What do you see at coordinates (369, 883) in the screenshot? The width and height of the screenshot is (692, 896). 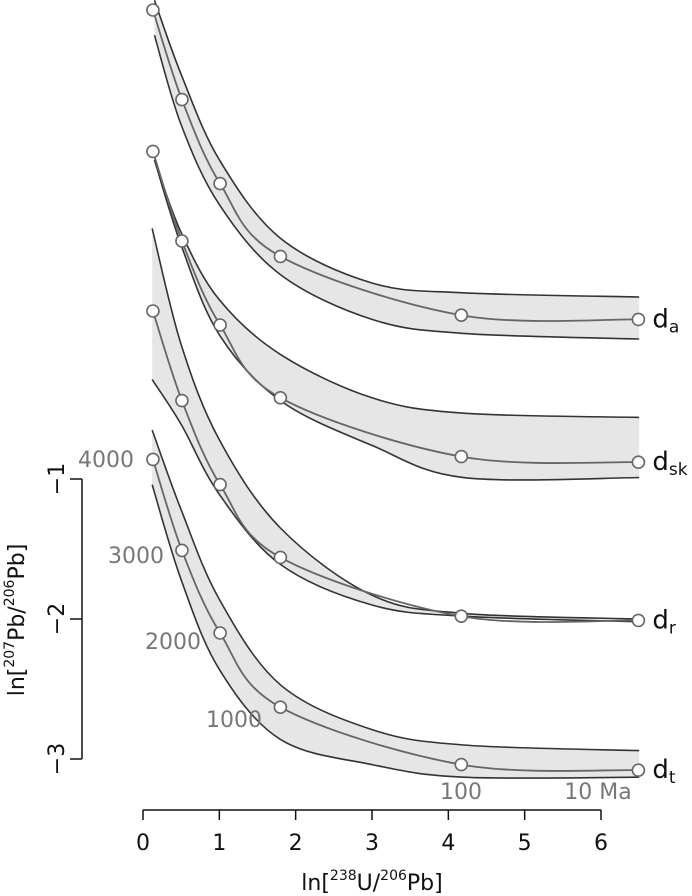 I see `x-axis-label-part: U/` at bounding box center [369, 883].